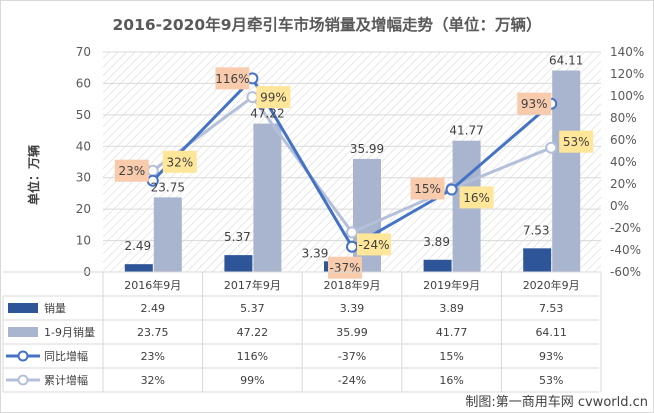 Image resolution: width=654 pixels, height=413 pixels. What do you see at coordinates (452, 332) in the screenshot?
I see `table-cell: 41.77` at bounding box center [452, 332].